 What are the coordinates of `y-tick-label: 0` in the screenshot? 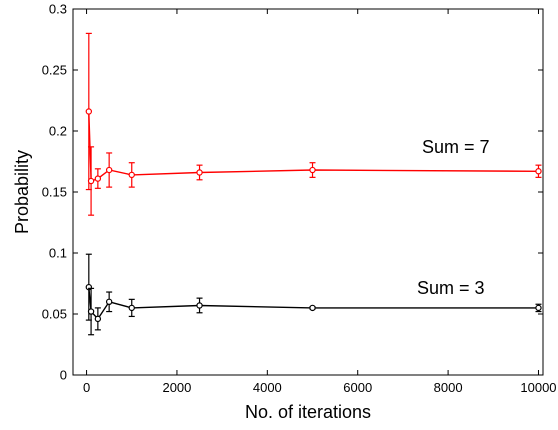 It's located at (63, 375).